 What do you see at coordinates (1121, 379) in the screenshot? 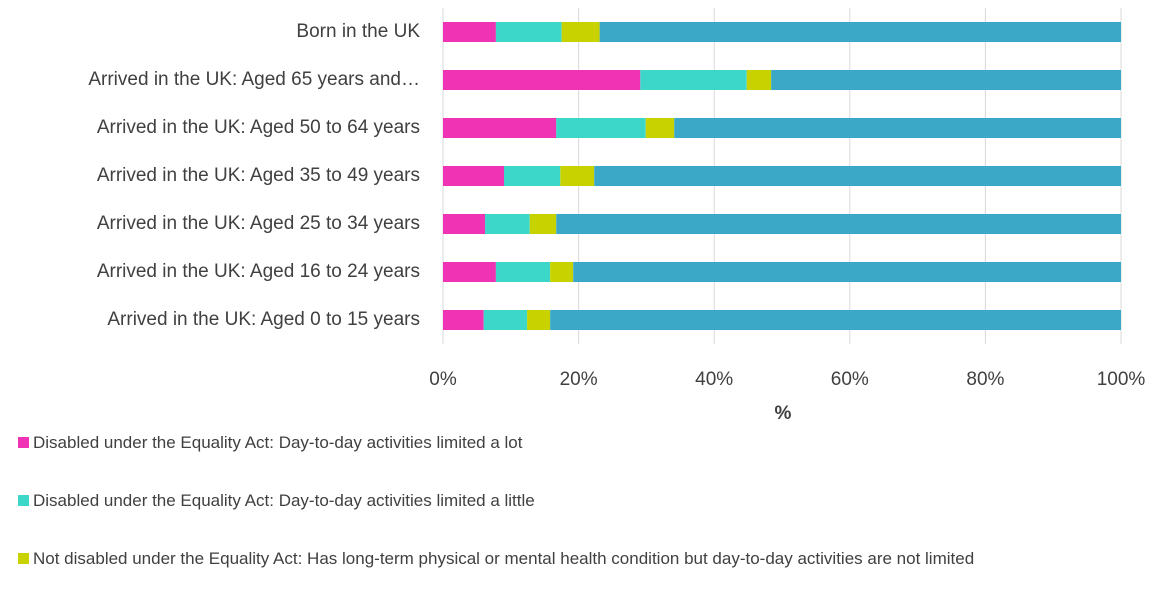
I see `x-tick-label: 100%` at bounding box center [1121, 379].